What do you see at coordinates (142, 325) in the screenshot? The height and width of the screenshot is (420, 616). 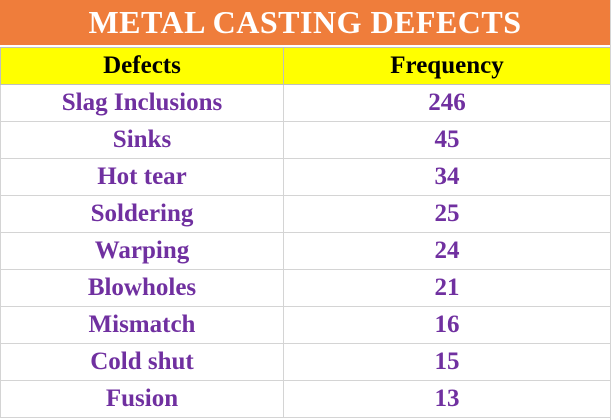 I see `defect-cell: Mismatch` at bounding box center [142, 325].